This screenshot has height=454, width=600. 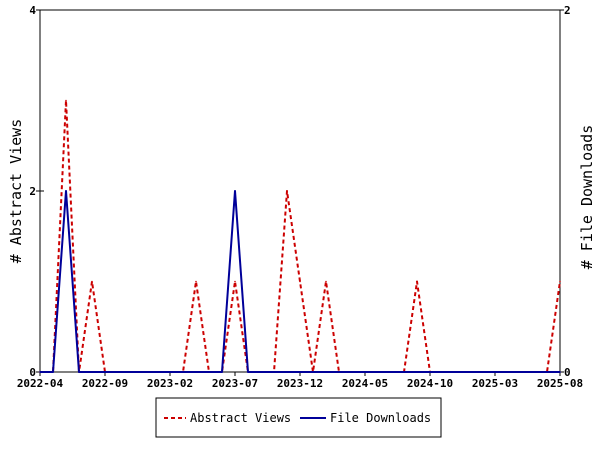 I want to click on legend-label-file-downloads: File Downloads, so click(x=380, y=418).